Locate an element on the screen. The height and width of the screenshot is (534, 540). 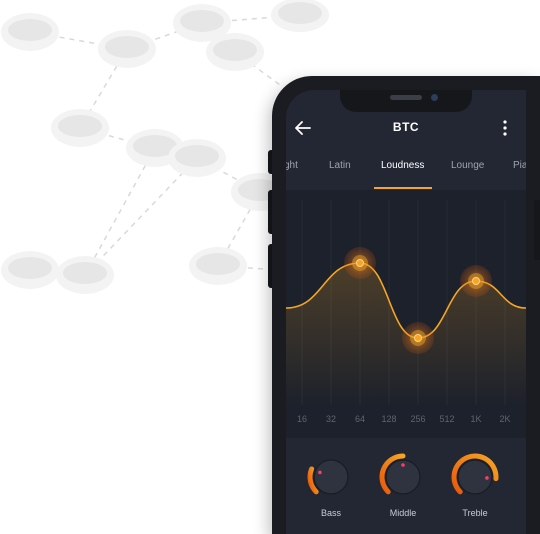
more-vertical-icon is located at coordinates (505, 128).